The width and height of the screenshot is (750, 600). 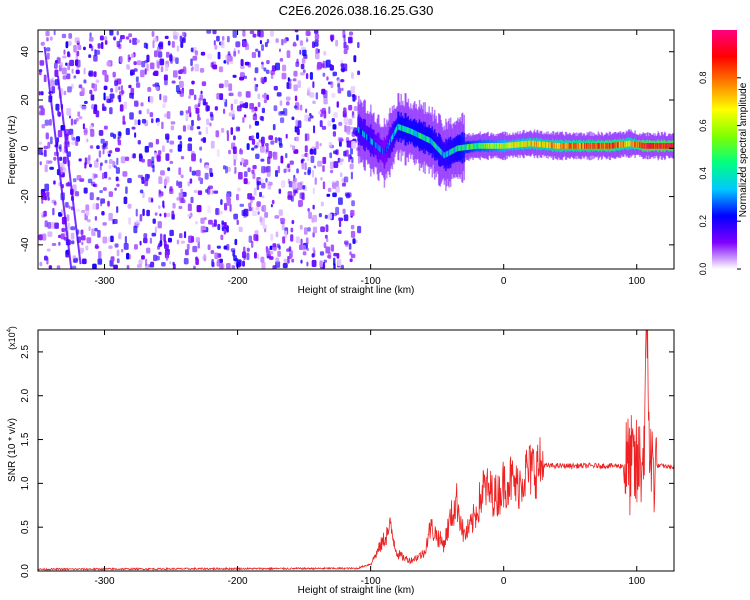 What do you see at coordinates (25, 395) in the screenshot?
I see `y-tick-label: 2.0` at bounding box center [25, 395].